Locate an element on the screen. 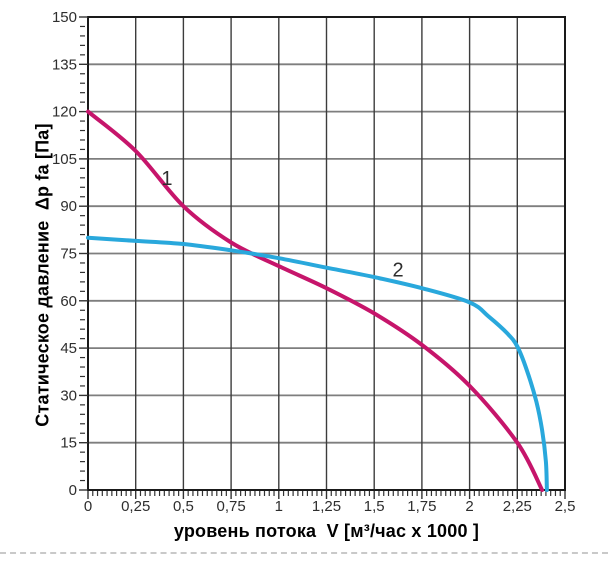 The width and height of the screenshot is (608, 562). x-tick-label: 1,75 is located at coordinates (421, 506).